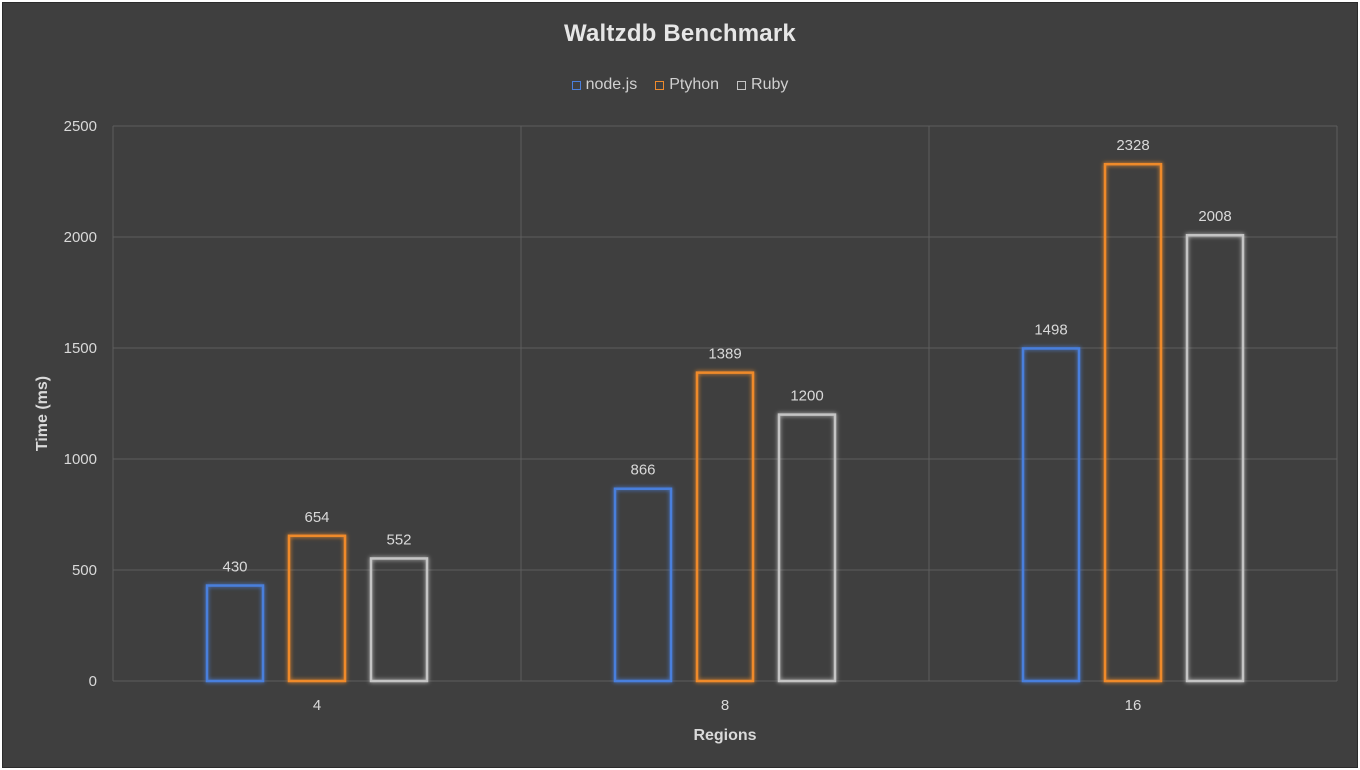  I want to click on data-label: 866, so click(642, 470).